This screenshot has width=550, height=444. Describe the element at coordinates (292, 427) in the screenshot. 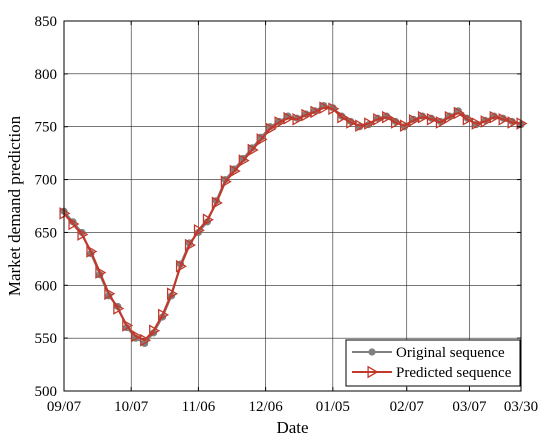

I see `x-axis-label: Date` at that location.